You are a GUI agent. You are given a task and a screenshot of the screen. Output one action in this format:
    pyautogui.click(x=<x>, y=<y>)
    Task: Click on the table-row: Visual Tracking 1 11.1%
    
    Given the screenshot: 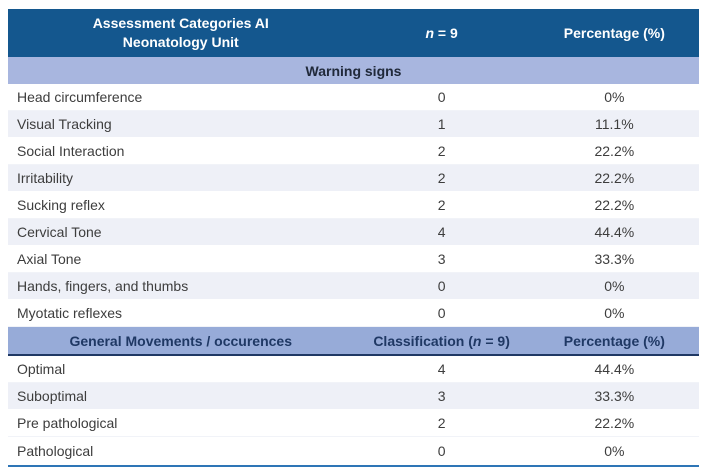 What is the action you would take?
    pyautogui.click(x=353, y=124)
    